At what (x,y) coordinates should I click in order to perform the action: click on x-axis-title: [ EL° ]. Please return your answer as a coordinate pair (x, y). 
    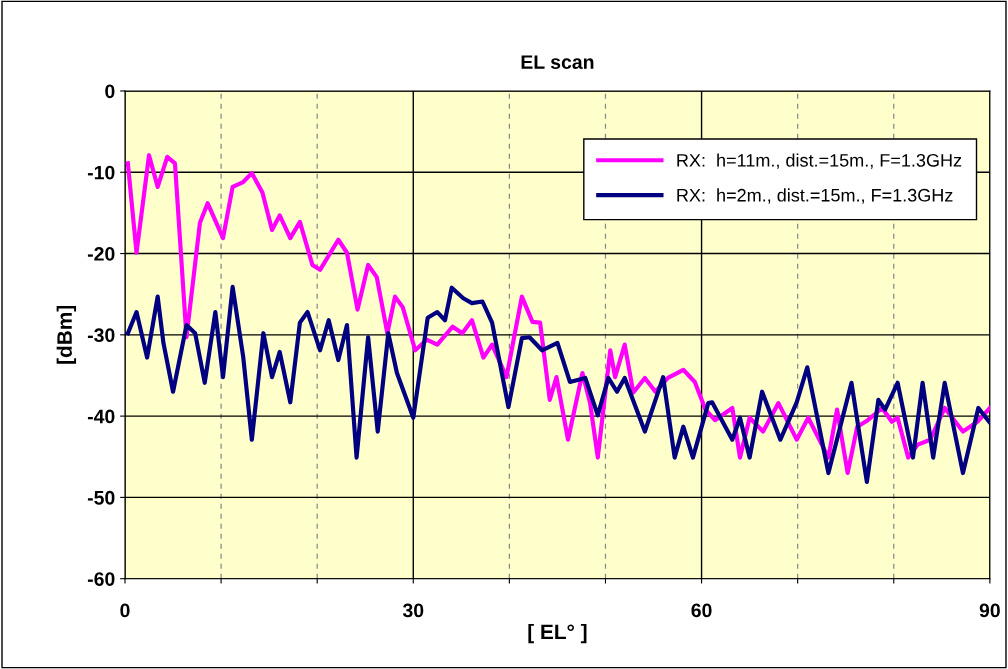
    Looking at the image, I should click on (557, 633).